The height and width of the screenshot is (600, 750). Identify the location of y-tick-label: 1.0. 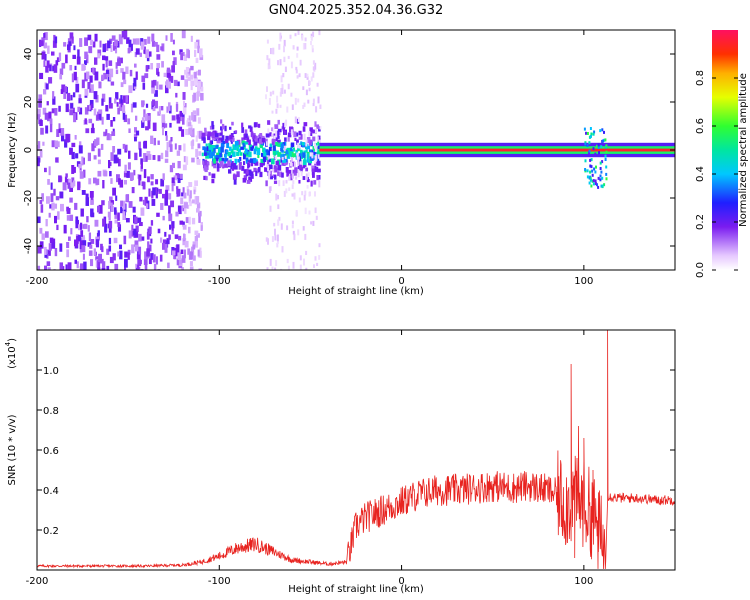
(51, 371).